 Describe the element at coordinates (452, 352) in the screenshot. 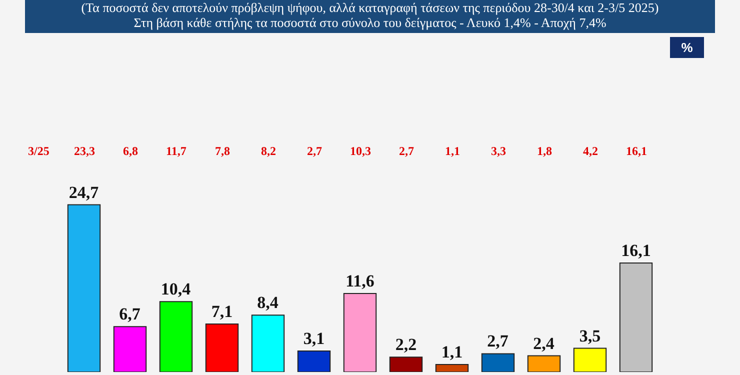

I see `data-label: 1,1` at that location.